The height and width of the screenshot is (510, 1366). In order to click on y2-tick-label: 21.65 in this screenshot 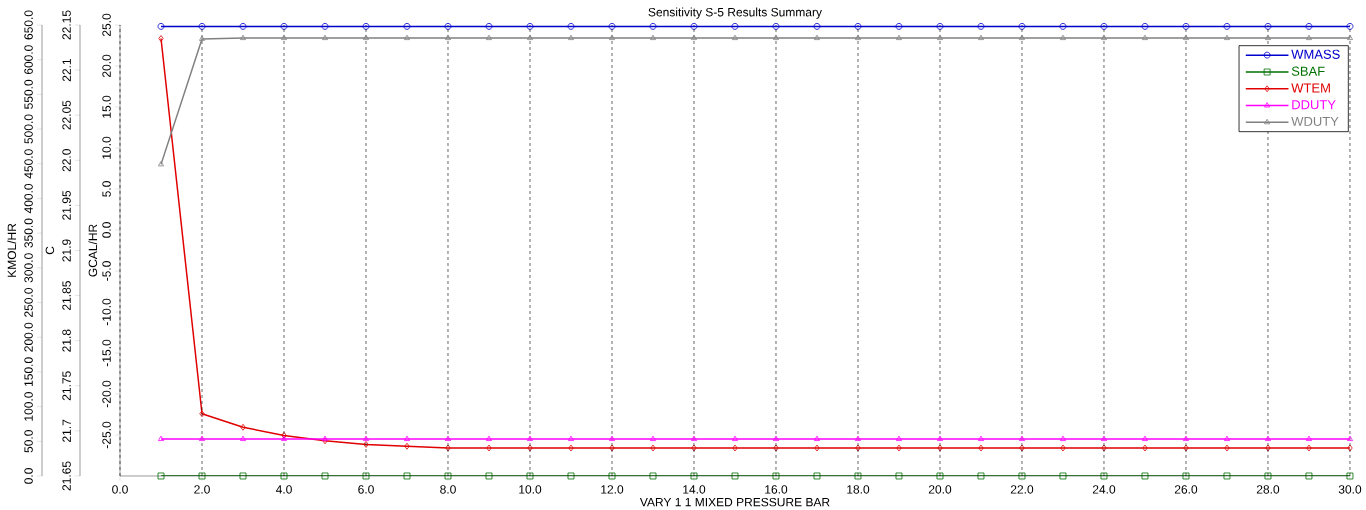, I will do `click(66, 476)`.